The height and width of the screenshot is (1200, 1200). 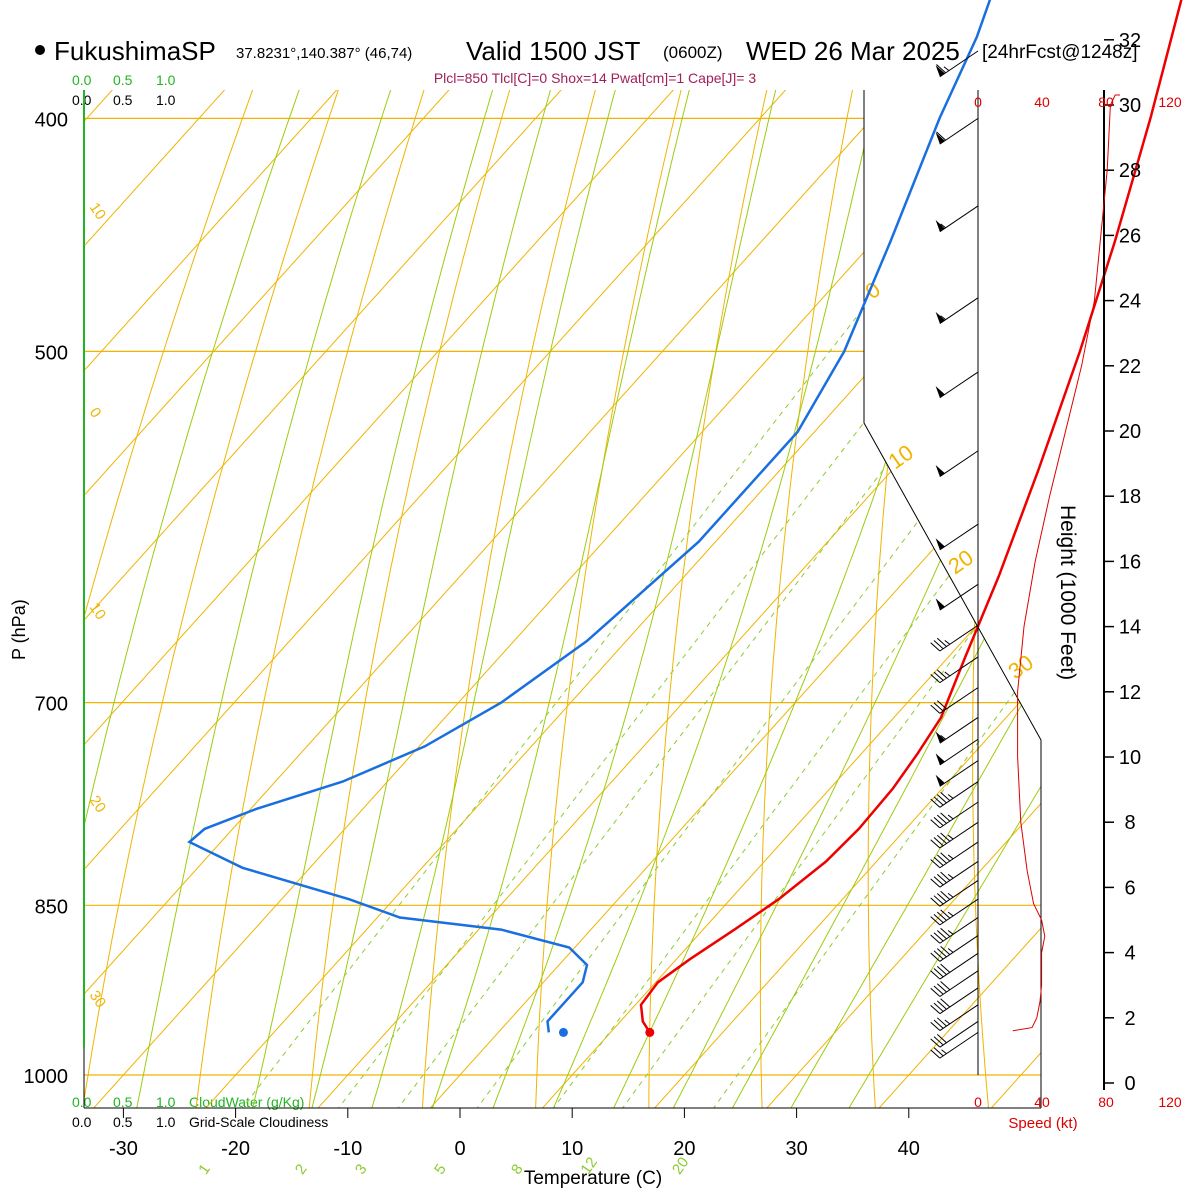 I want to click on speed-tick-label-top: 120, so click(x=1170, y=102).